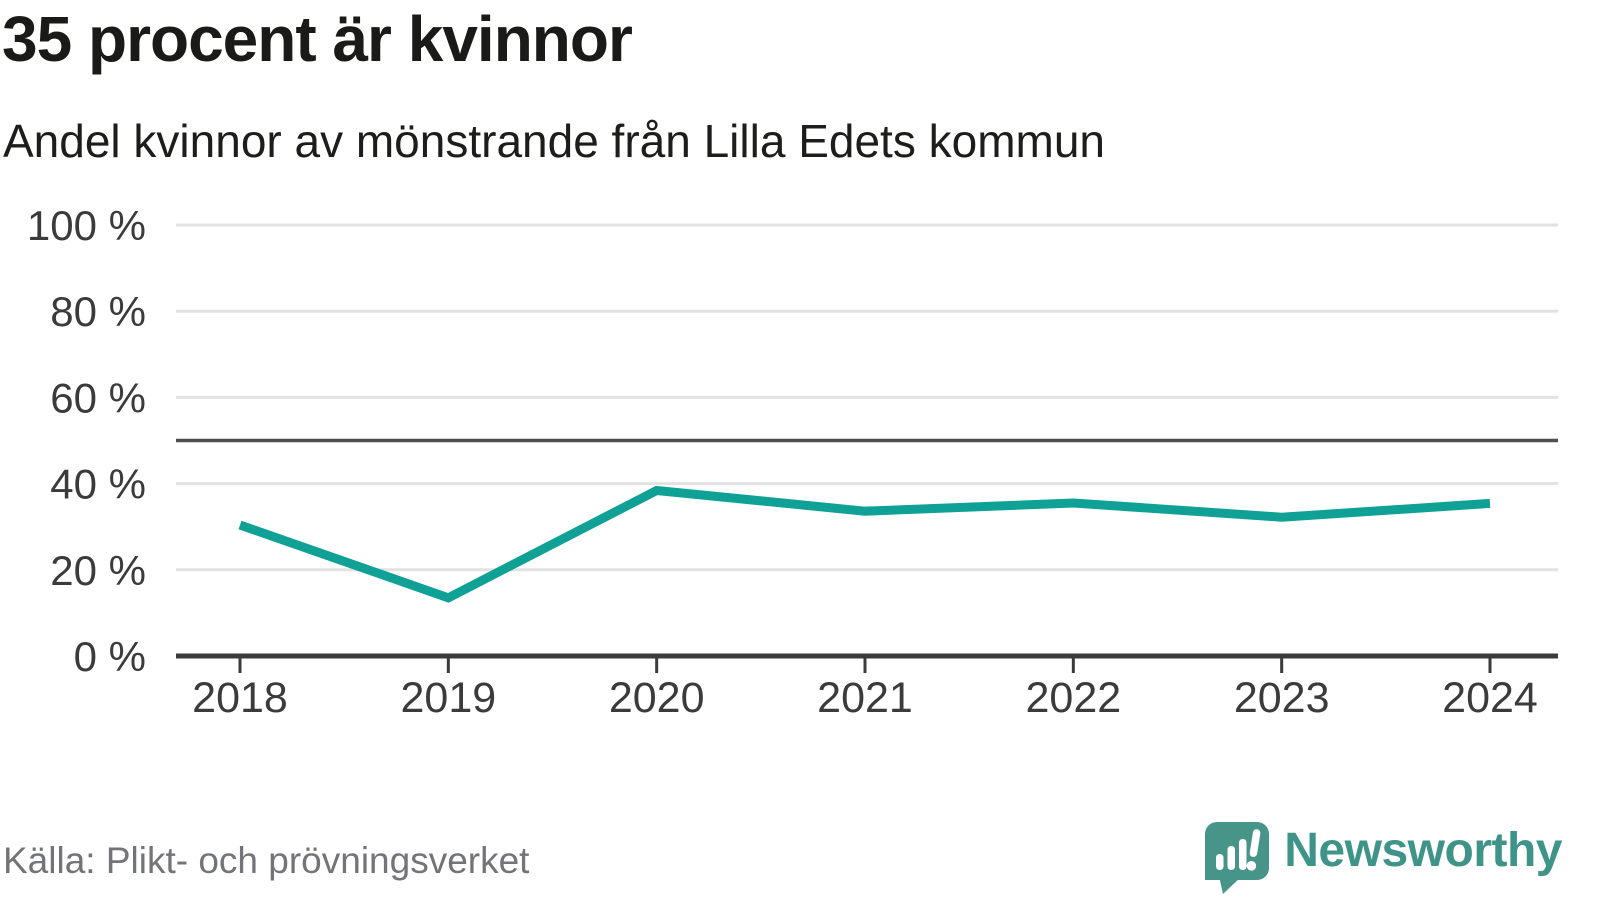  Describe the element at coordinates (98, 397) in the screenshot. I see `y-axis-label: 60 %` at that location.